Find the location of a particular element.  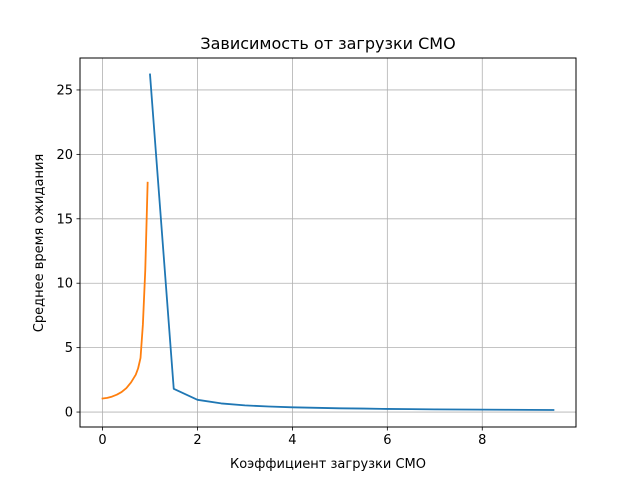

x-tick-label: 8 is located at coordinates (482, 440).